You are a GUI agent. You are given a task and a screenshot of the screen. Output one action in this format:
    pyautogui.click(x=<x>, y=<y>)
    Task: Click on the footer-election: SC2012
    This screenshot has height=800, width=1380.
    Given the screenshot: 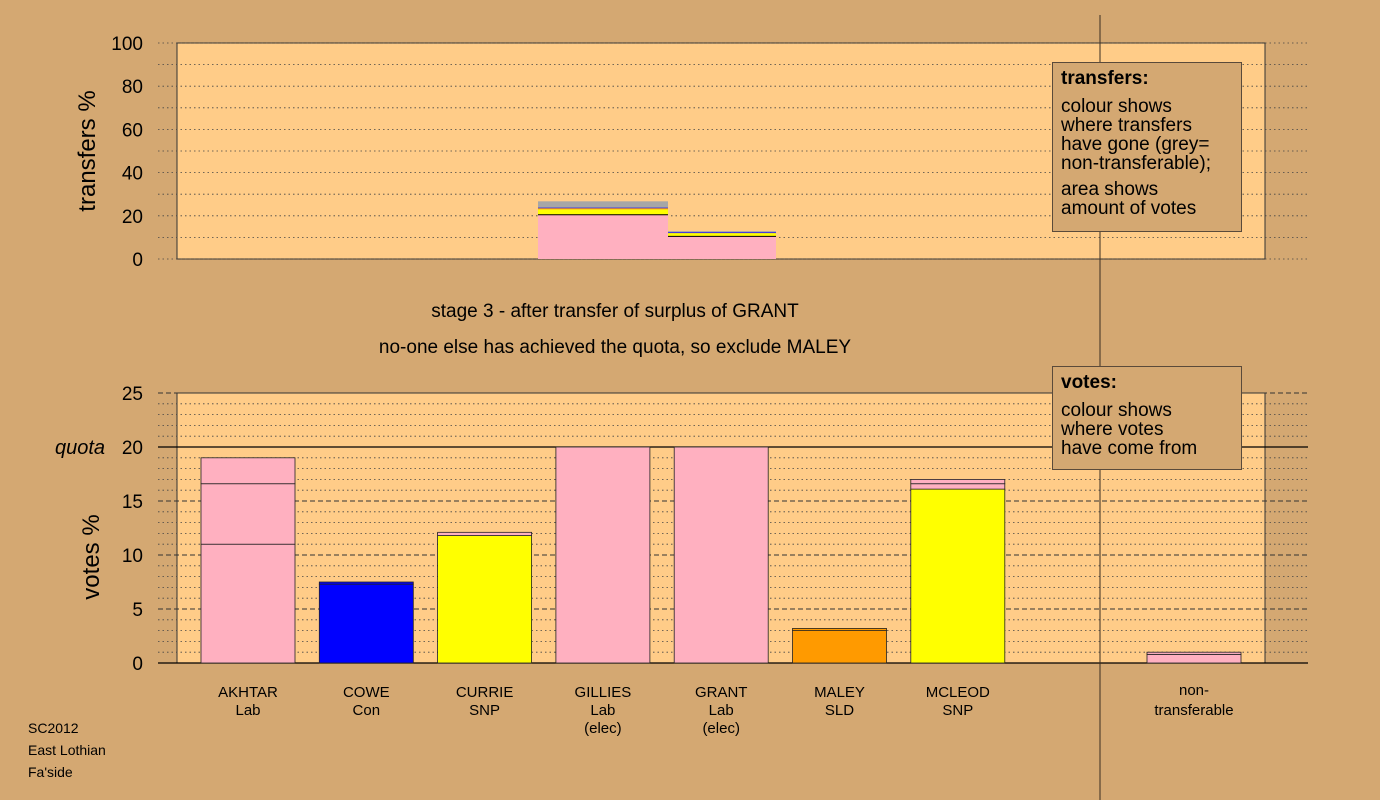 What is the action you would take?
    pyautogui.click(x=53, y=728)
    